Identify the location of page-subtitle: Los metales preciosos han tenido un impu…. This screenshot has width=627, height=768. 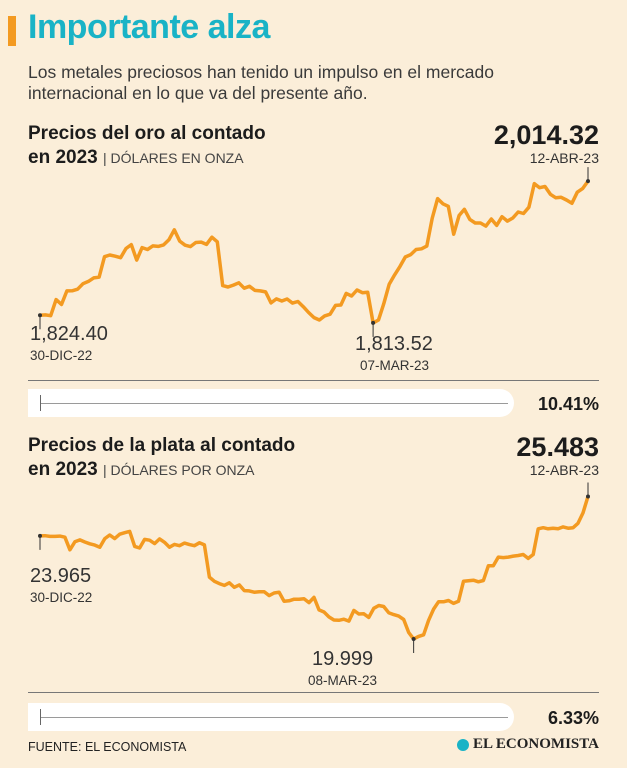
(261, 82).